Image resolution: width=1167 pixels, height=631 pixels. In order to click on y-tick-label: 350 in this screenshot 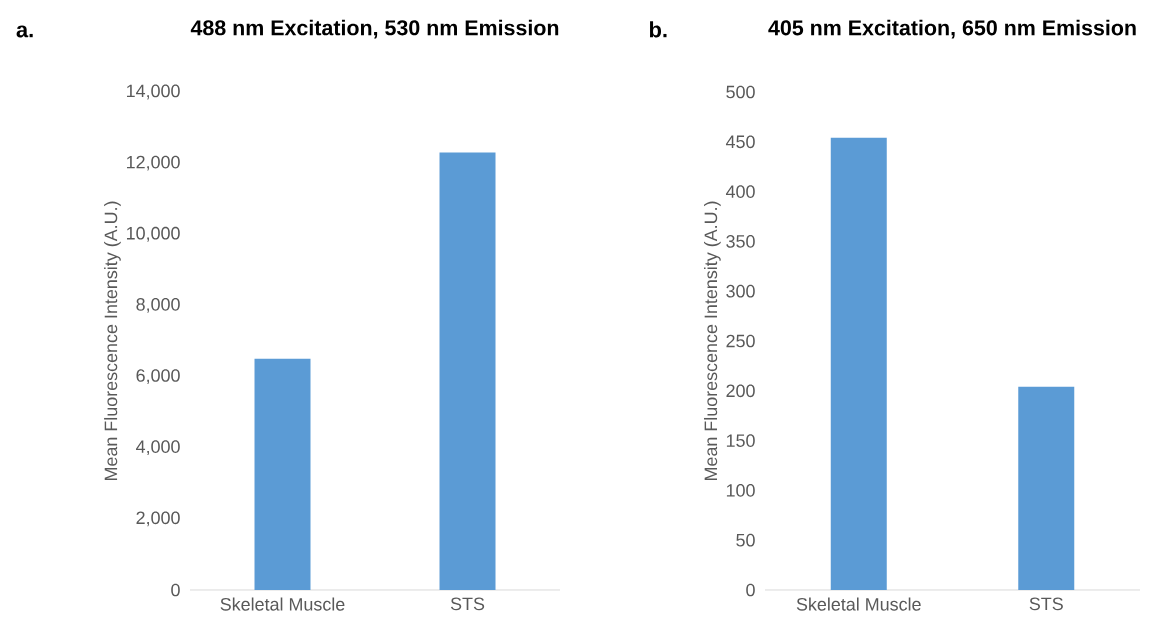, I will do `click(740, 241)`.